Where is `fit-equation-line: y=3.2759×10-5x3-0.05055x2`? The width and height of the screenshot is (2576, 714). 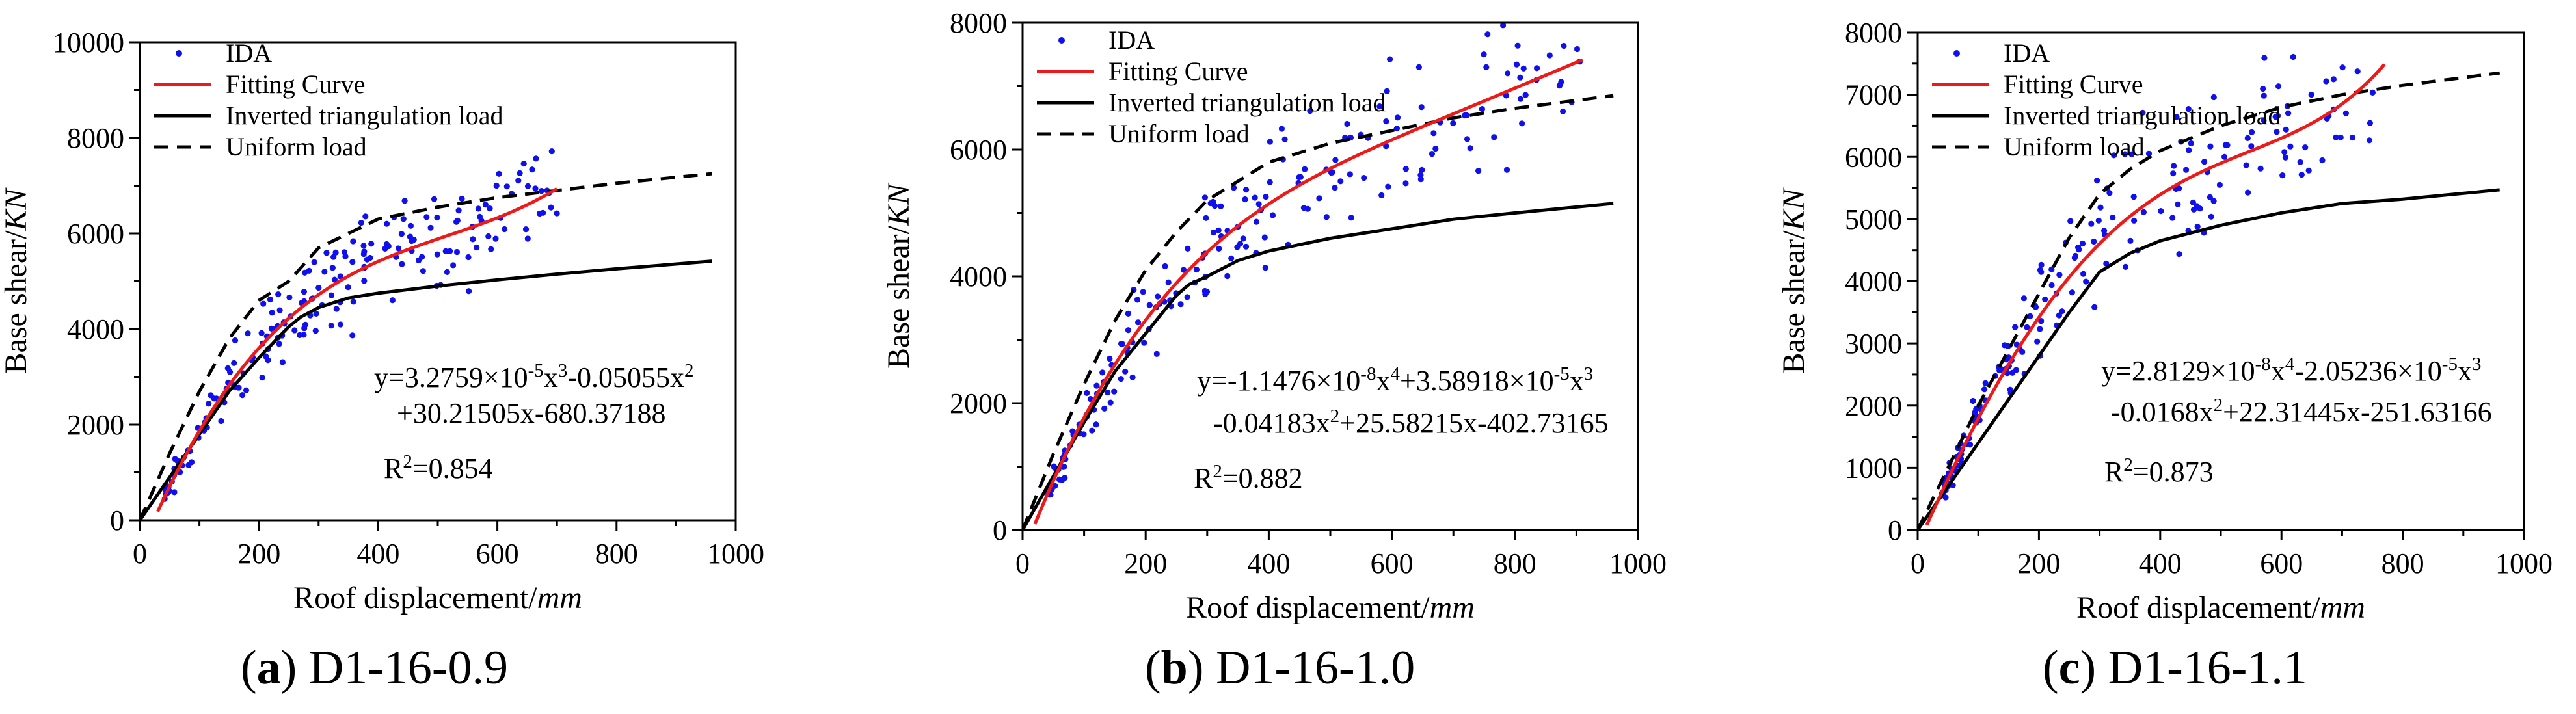
fit-equation-line: y=3.2759×10-5x3-0.05055x2 is located at coordinates (533, 376).